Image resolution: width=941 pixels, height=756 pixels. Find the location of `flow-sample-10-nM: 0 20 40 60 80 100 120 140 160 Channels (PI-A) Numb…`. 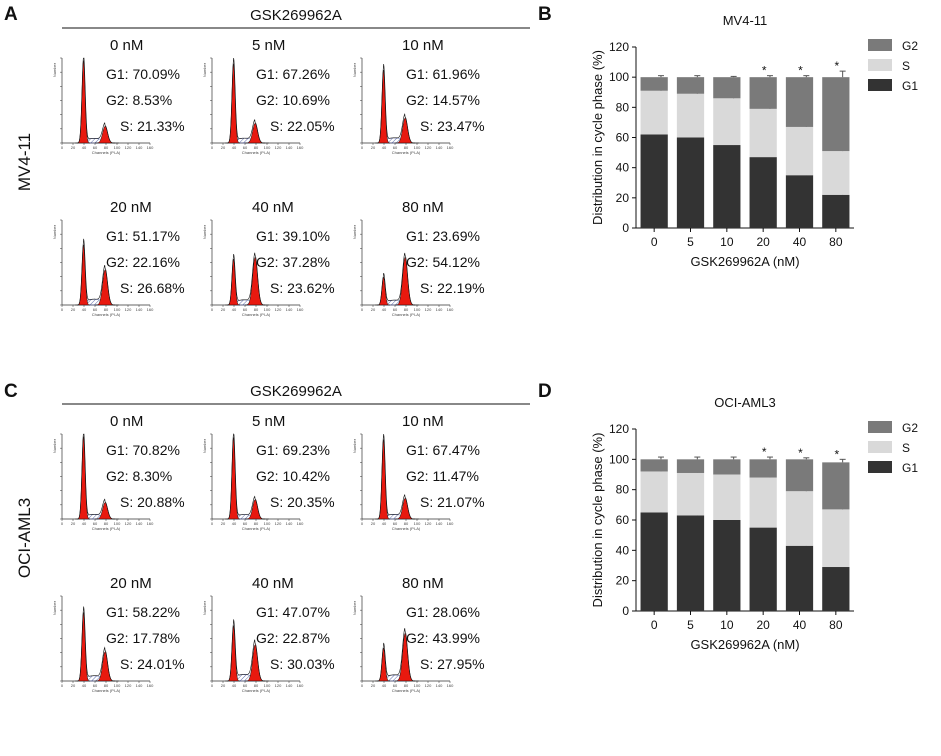

flow-sample-10-nM: 0 20 40 60 80 100 120 140 160 Channels (PI-A) Numb… is located at coordinates (418, 96).